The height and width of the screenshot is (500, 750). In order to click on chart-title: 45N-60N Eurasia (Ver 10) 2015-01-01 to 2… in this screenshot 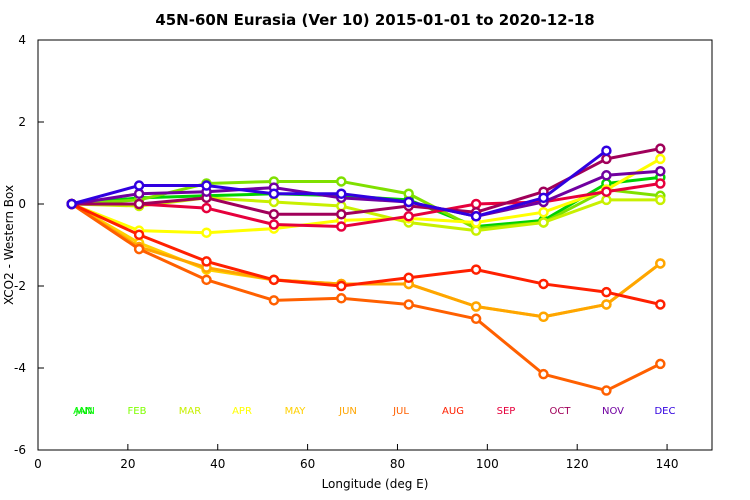, I will do `click(374, 20)`.